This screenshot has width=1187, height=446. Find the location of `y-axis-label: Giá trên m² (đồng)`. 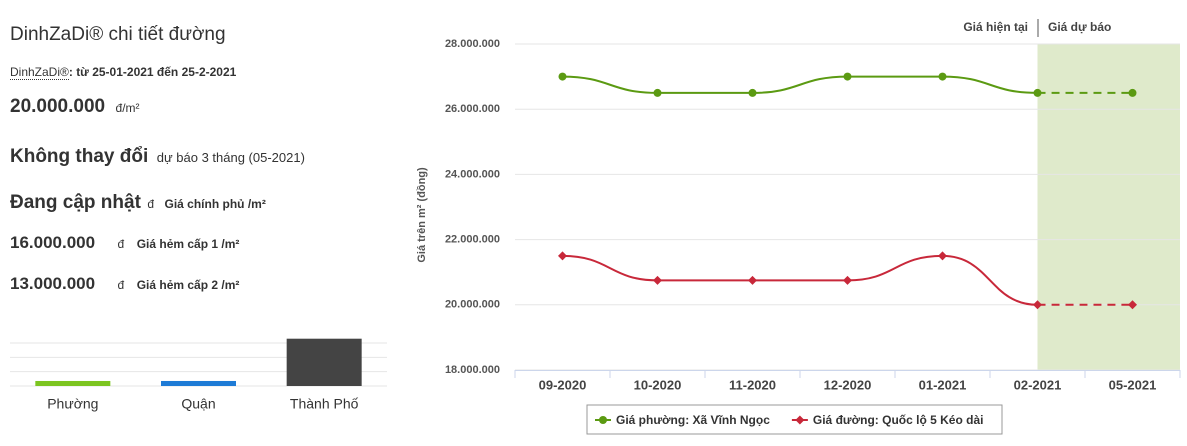

y-axis-label: Giá trên m² (đồng) is located at coordinates (422, 215).